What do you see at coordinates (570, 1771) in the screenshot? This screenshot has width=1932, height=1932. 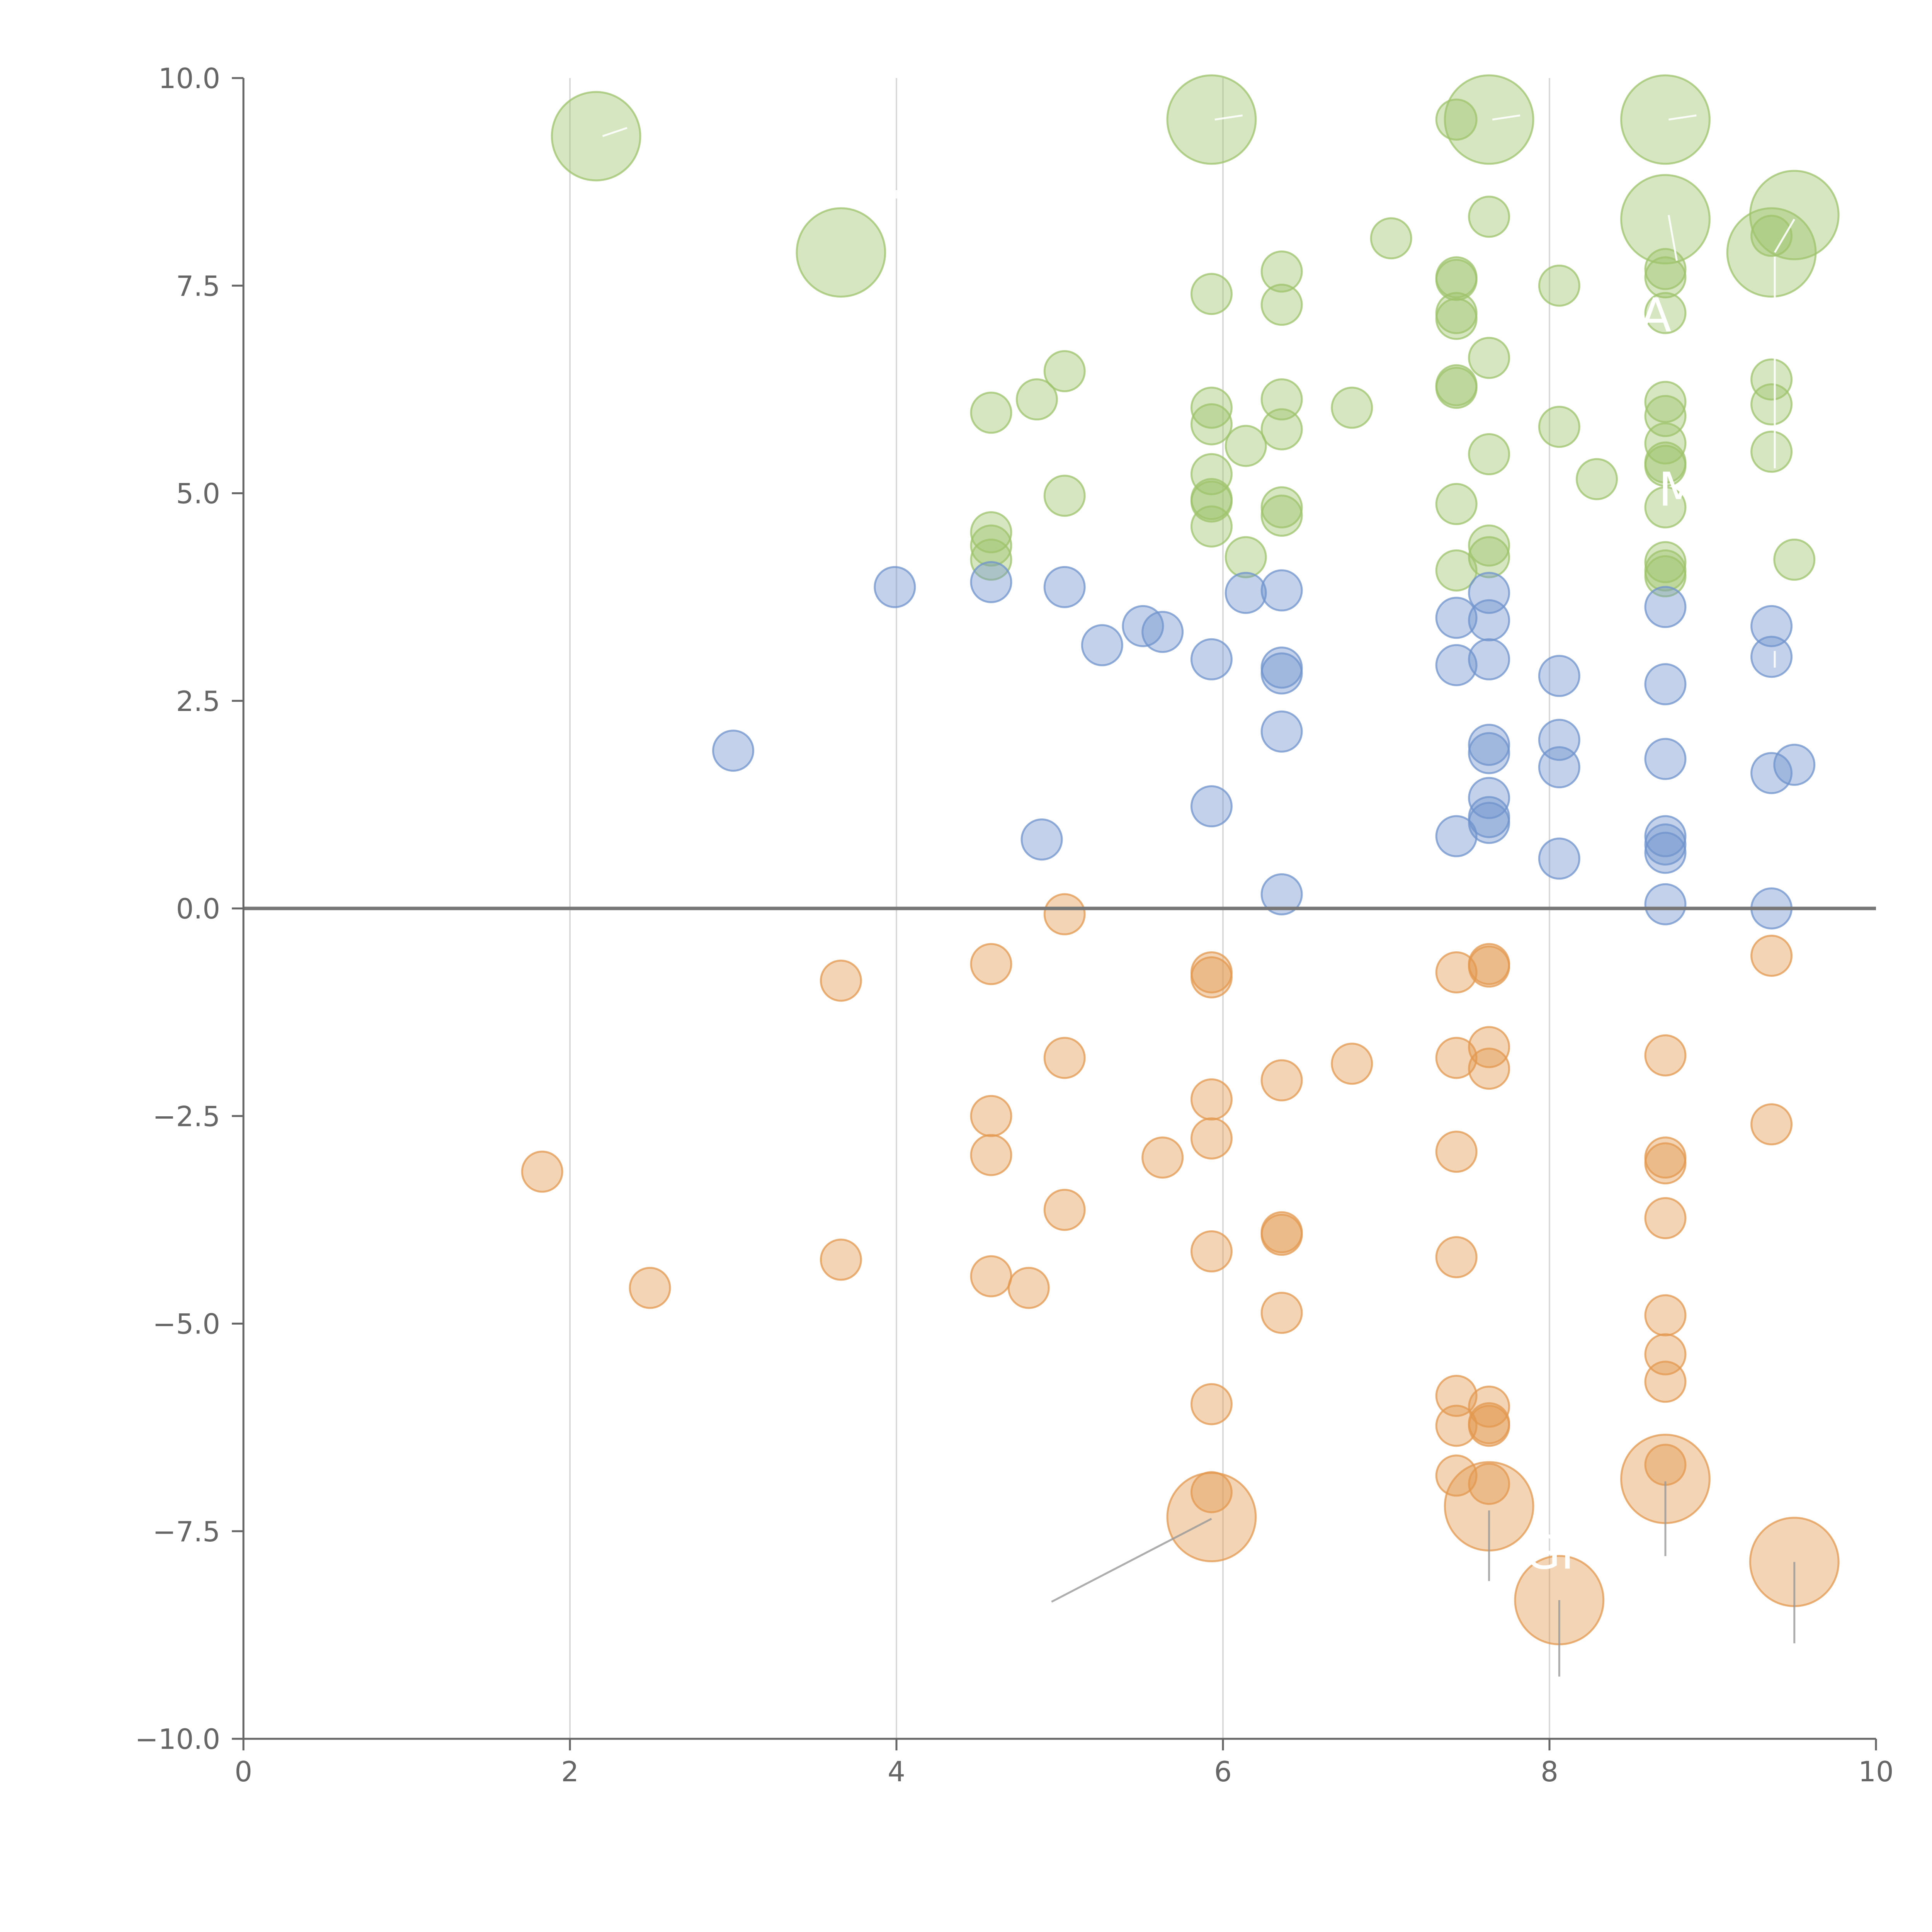 I see `x-tick-label-1: 2` at bounding box center [570, 1771].